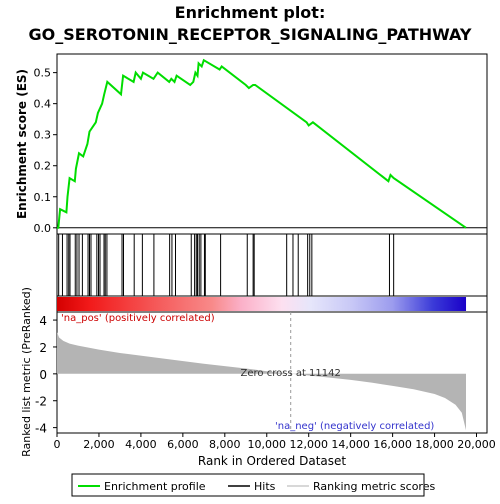 The image size is (500, 504). I want to click on legend-box, so click(248, 485).